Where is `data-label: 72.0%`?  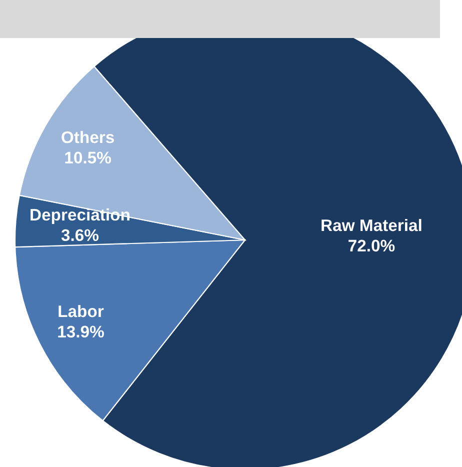 data-label: 72.0% is located at coordinates (371, 246).